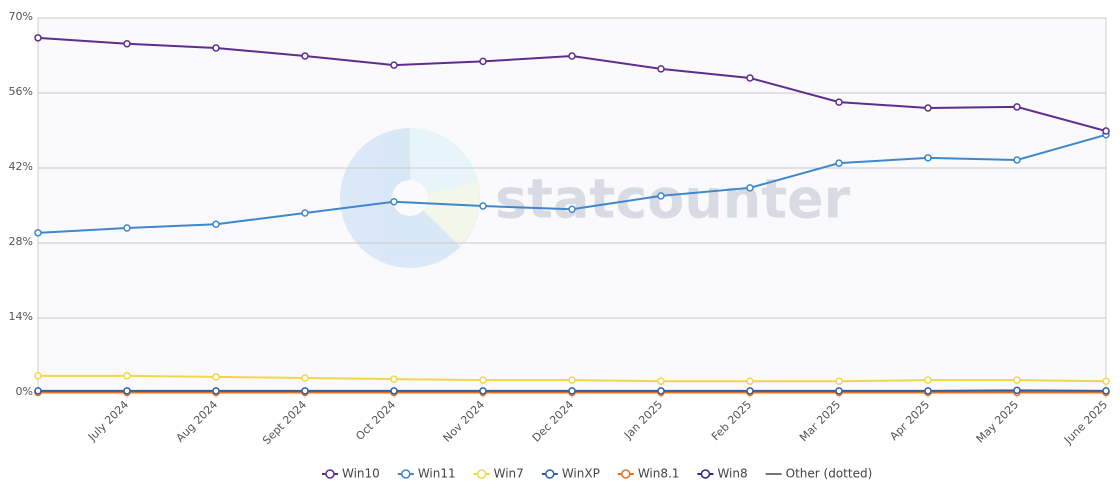  Describe the element at coordinates (643, 420) in the screenshot. I see `x-tick-label: Jan 2025` at that location.